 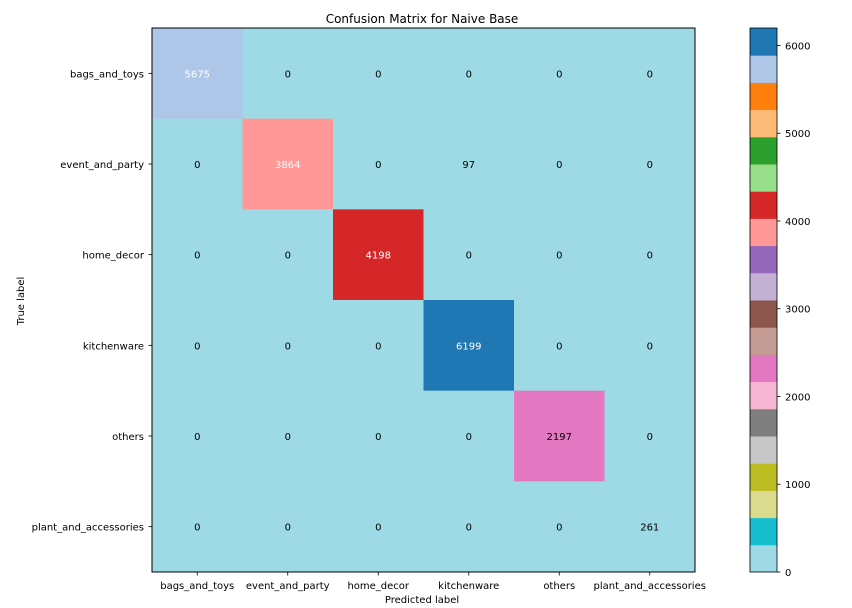 What do you see at coordinates (797, 134) in the screenshot?
I see `colorbar-tick-label: 5000` at bounding box center [797, 134].